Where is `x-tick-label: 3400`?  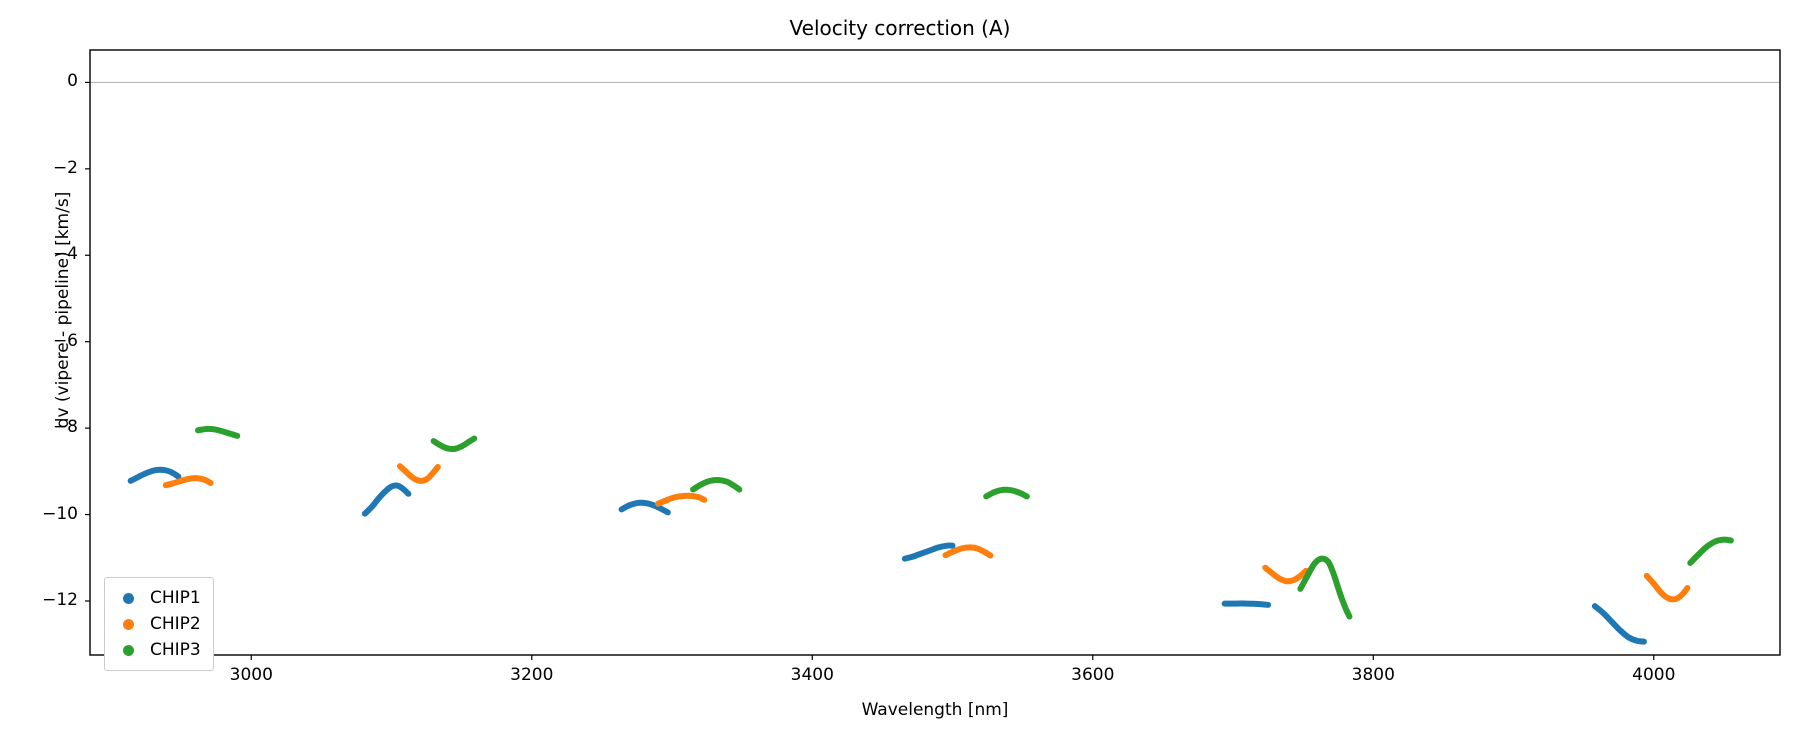
x-tick-label: 3400 is located at coordinates (812, 675).